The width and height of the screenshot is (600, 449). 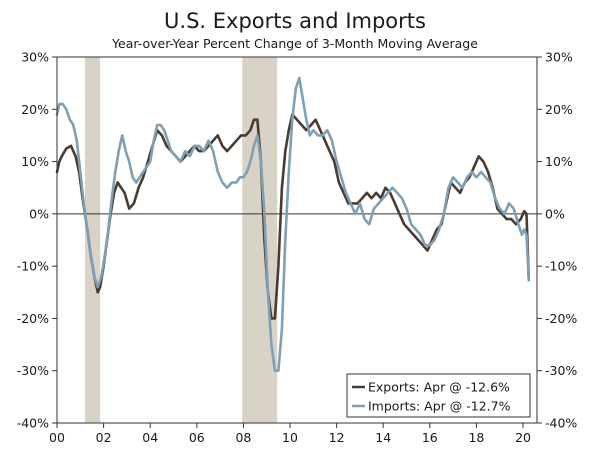 I want to click on x-tick-label: 10, so click(x=290, y=437).